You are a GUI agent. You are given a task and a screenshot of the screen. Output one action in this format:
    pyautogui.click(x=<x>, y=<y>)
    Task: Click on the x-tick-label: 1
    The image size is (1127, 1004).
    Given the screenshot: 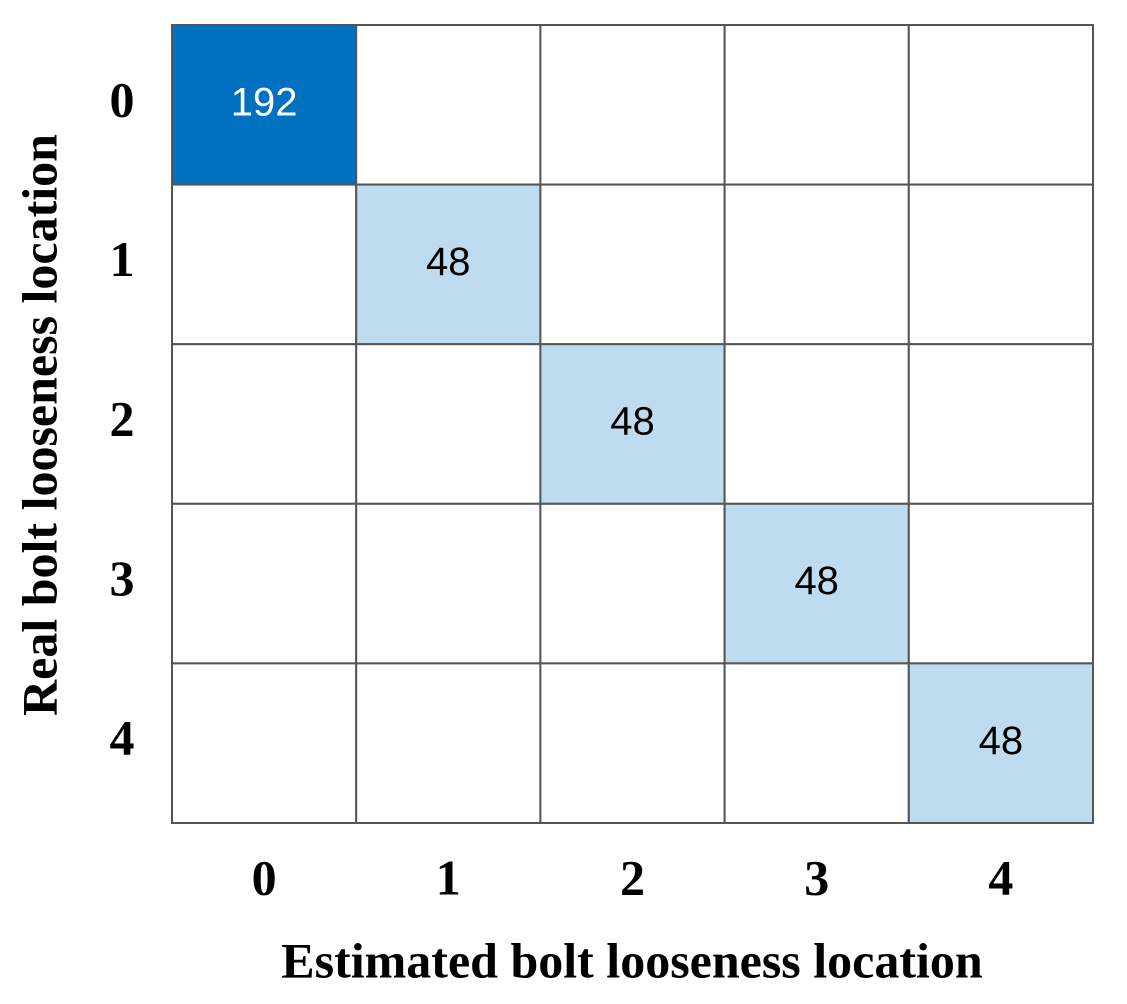 What is the action you would take?
    pyautogui.click(x=448, y=877)
    